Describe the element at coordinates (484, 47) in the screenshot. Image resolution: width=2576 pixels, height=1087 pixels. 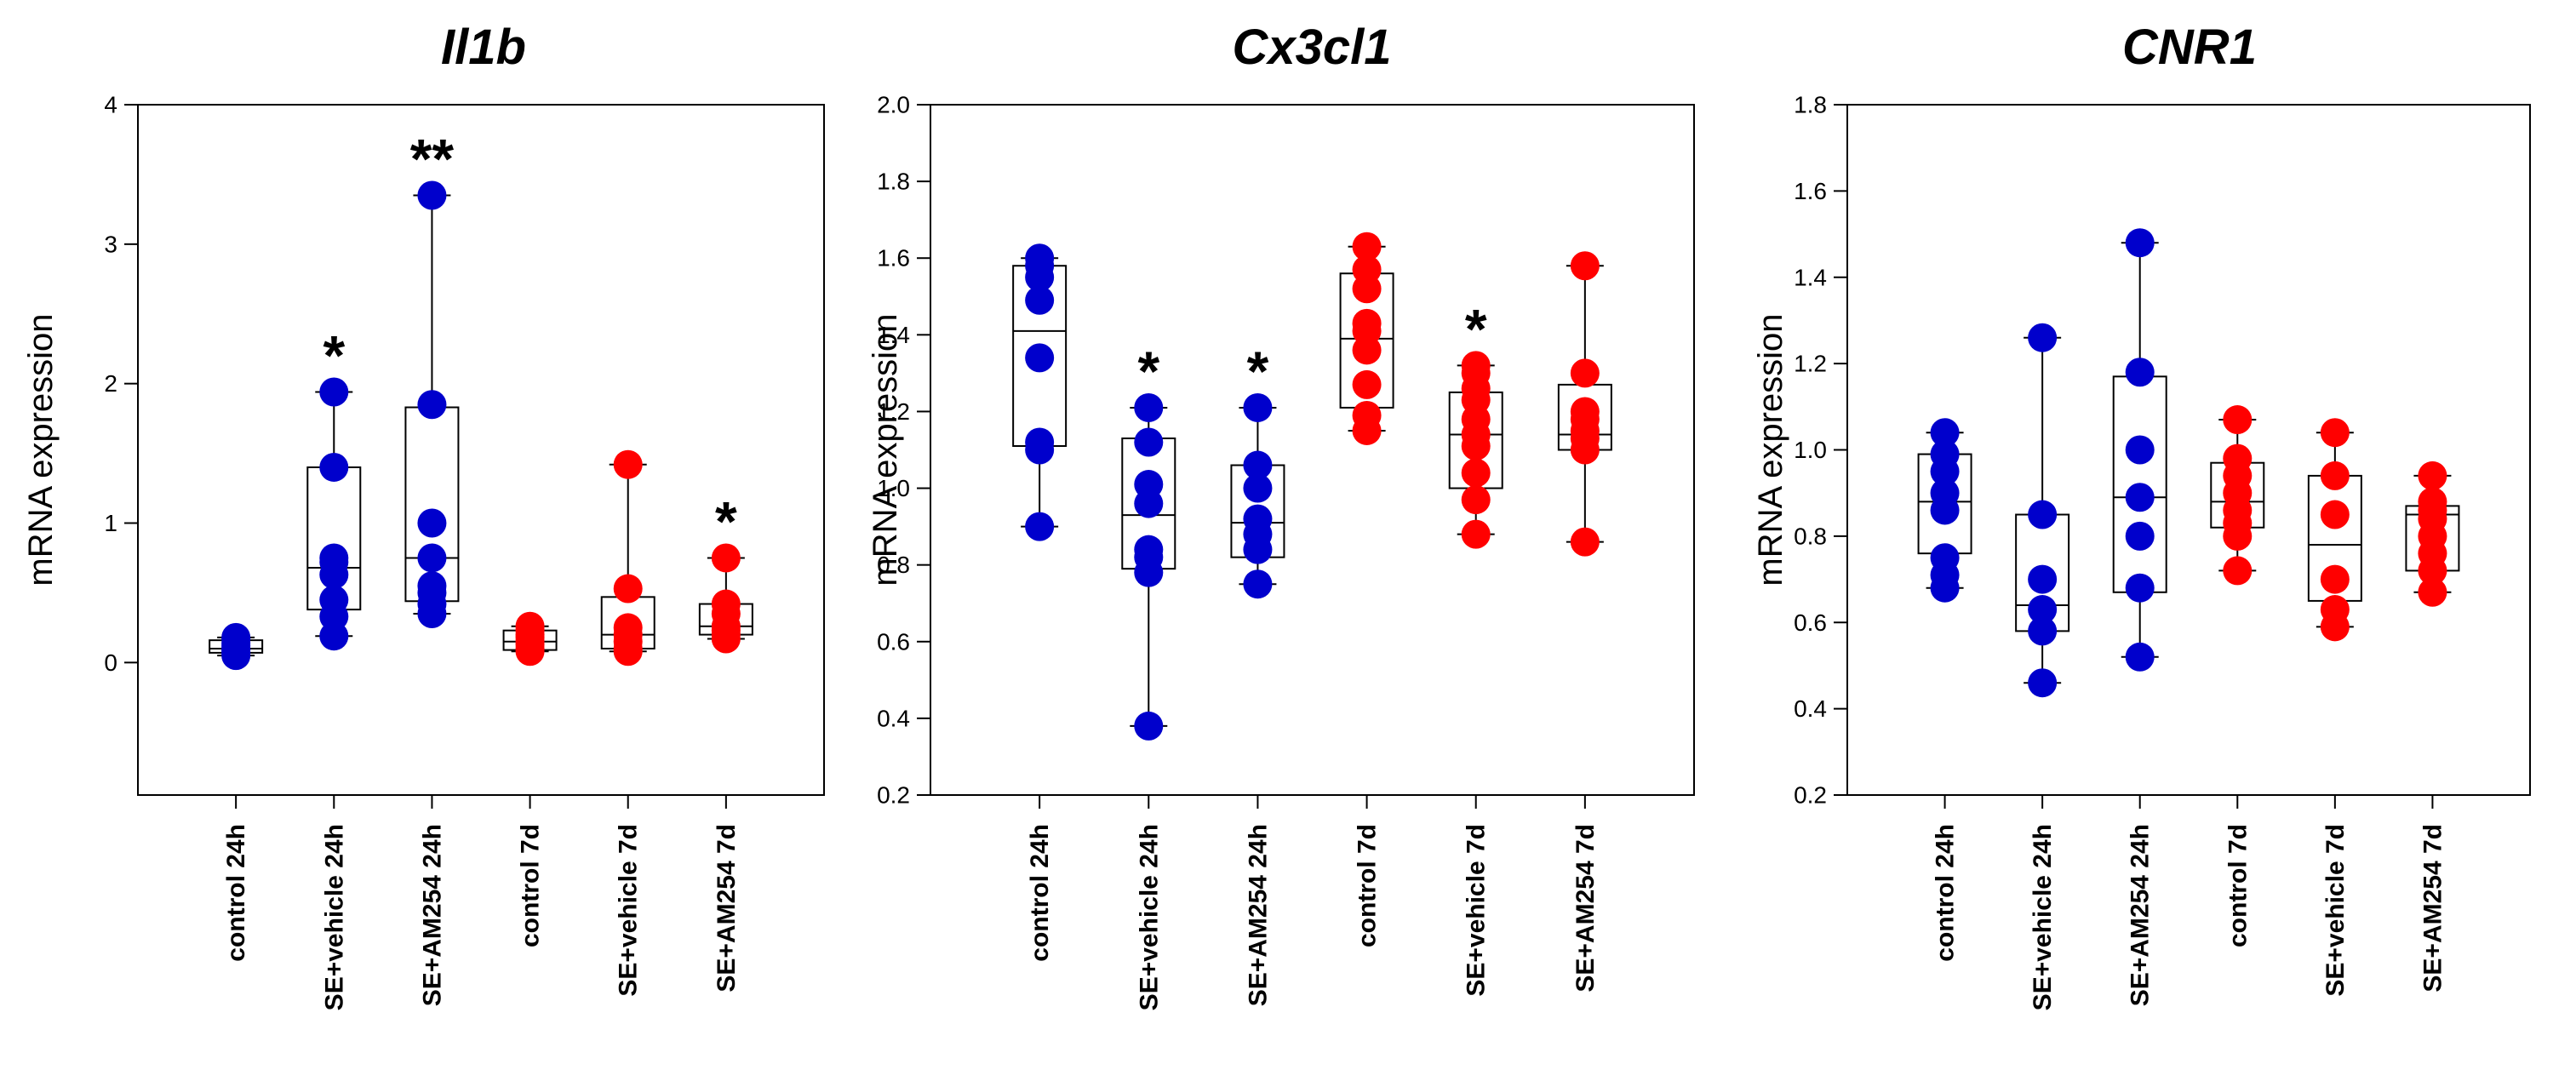
I see `chart-title: Il1b` at that location.